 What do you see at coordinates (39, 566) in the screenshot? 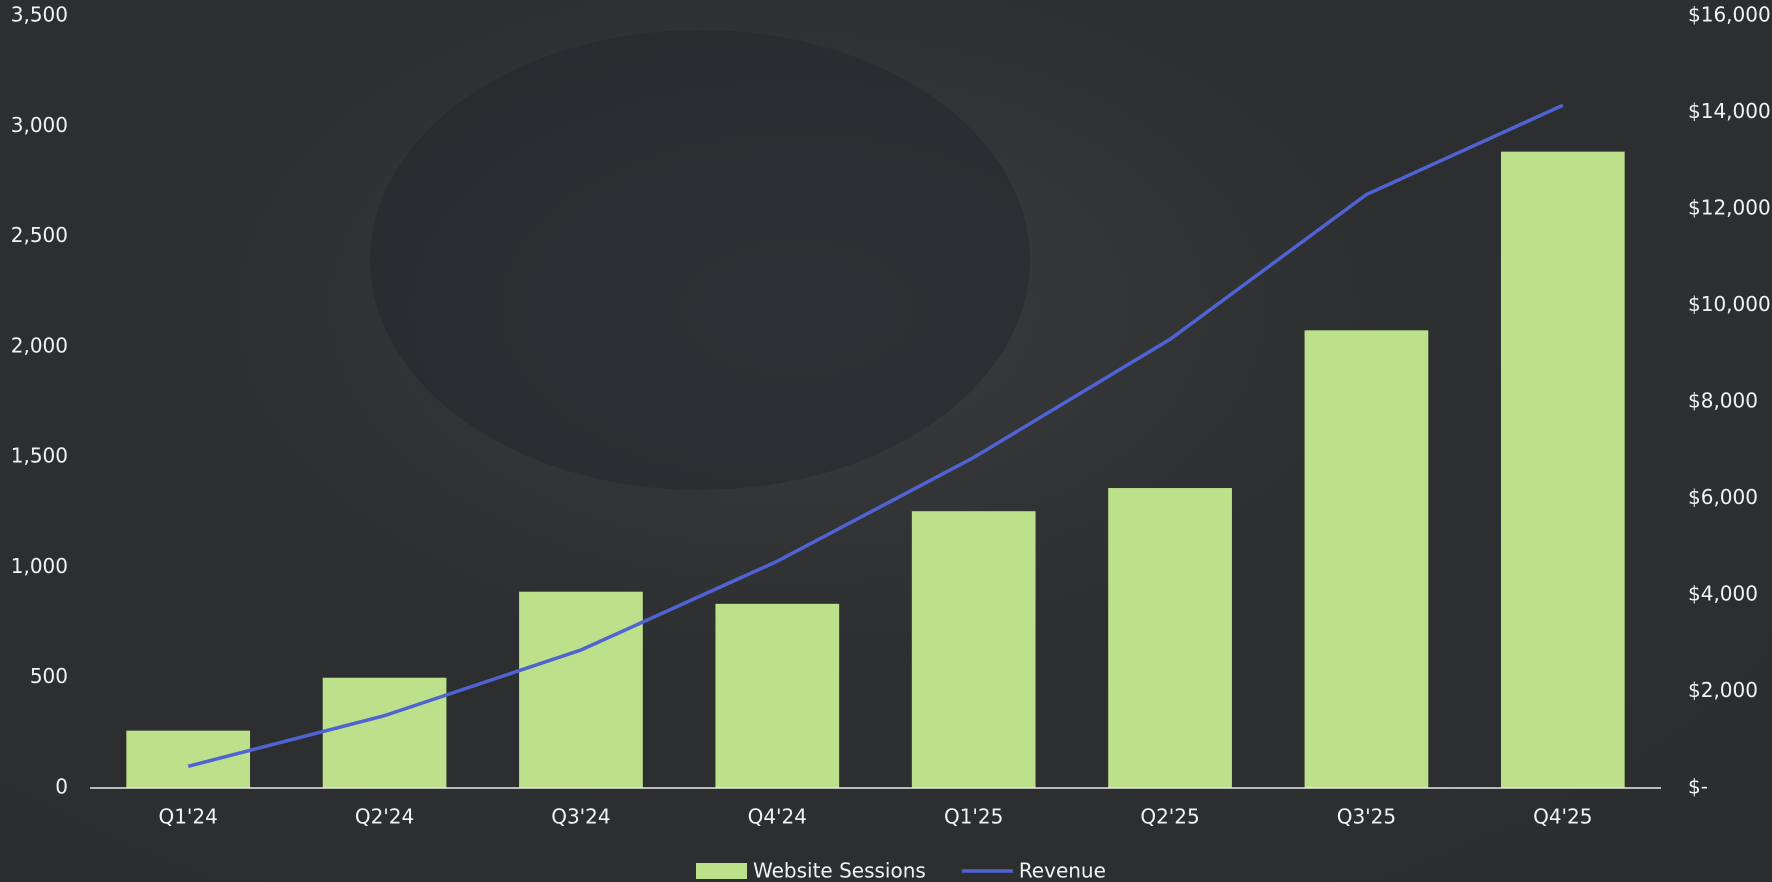
I see `y-tick-label: 1,000` at bounding box center [39, 566].